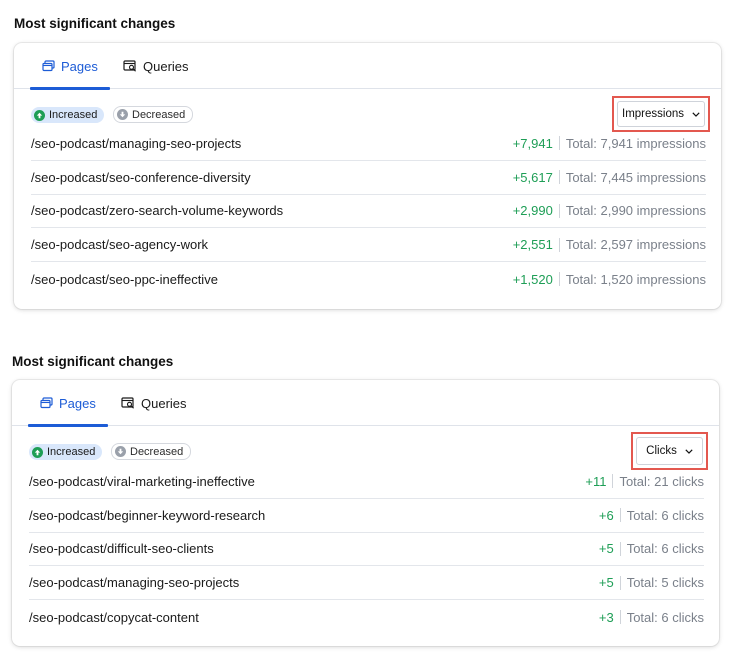 The width and height of the screenshot is (740, 664). I want to click on page-path: /seo-podcast/seo-ppc-ineffective, so click(124, 279).